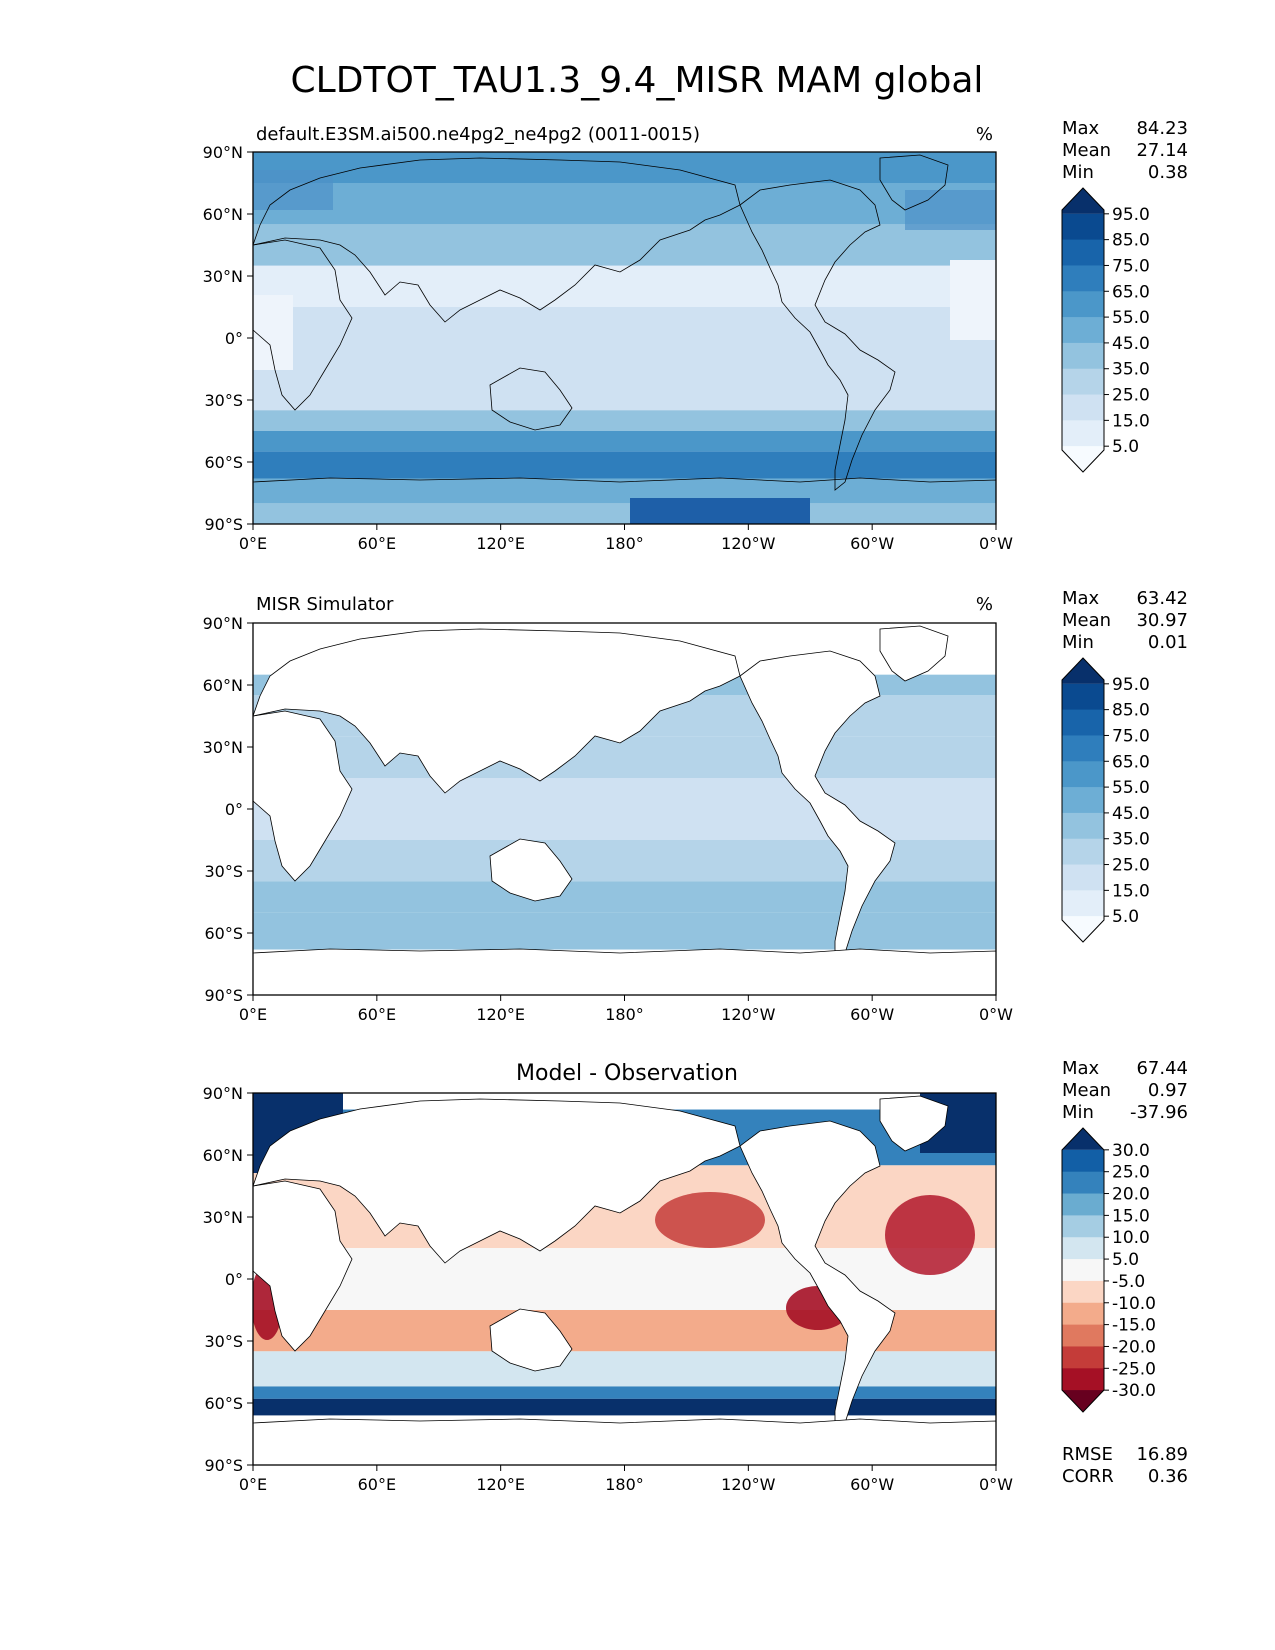  What do you see at coordinates (1162, 620) in the screenshot?
I see `panel-obs-mean: 30.97` at bounding box center [1162, 620].